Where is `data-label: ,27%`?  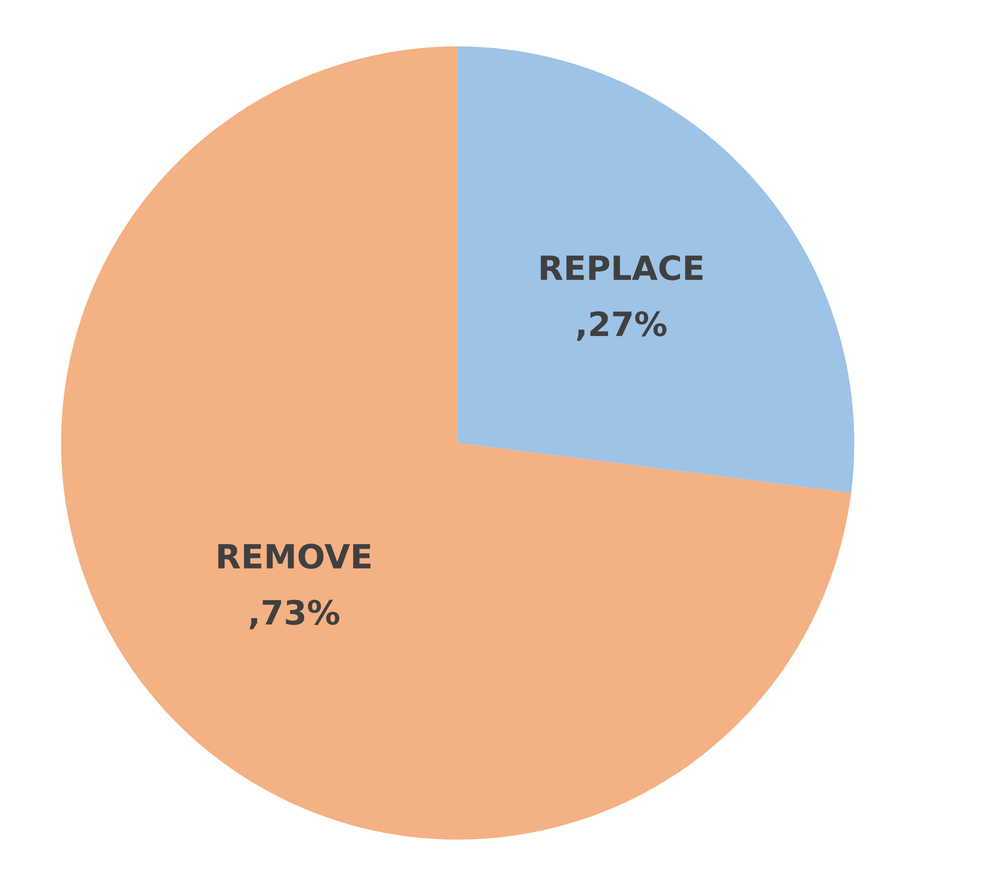
data-label: ,27% is located at coordinates (621, 326).